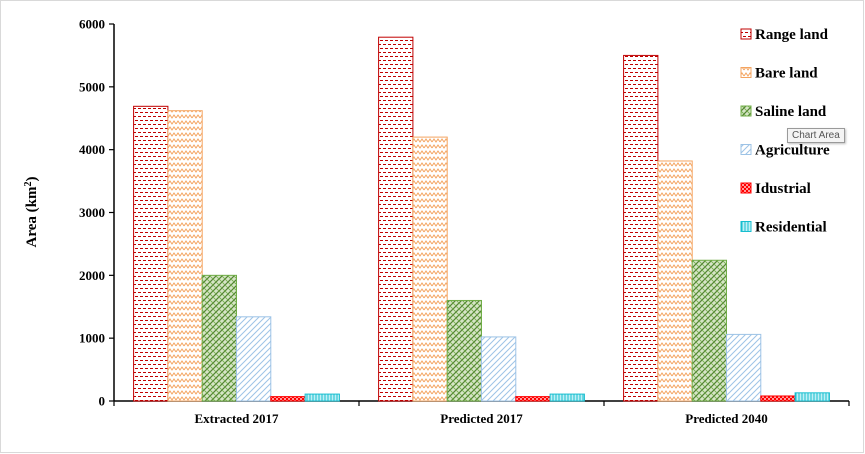  I want to click on legend-label: Residential, so click(791, 228).